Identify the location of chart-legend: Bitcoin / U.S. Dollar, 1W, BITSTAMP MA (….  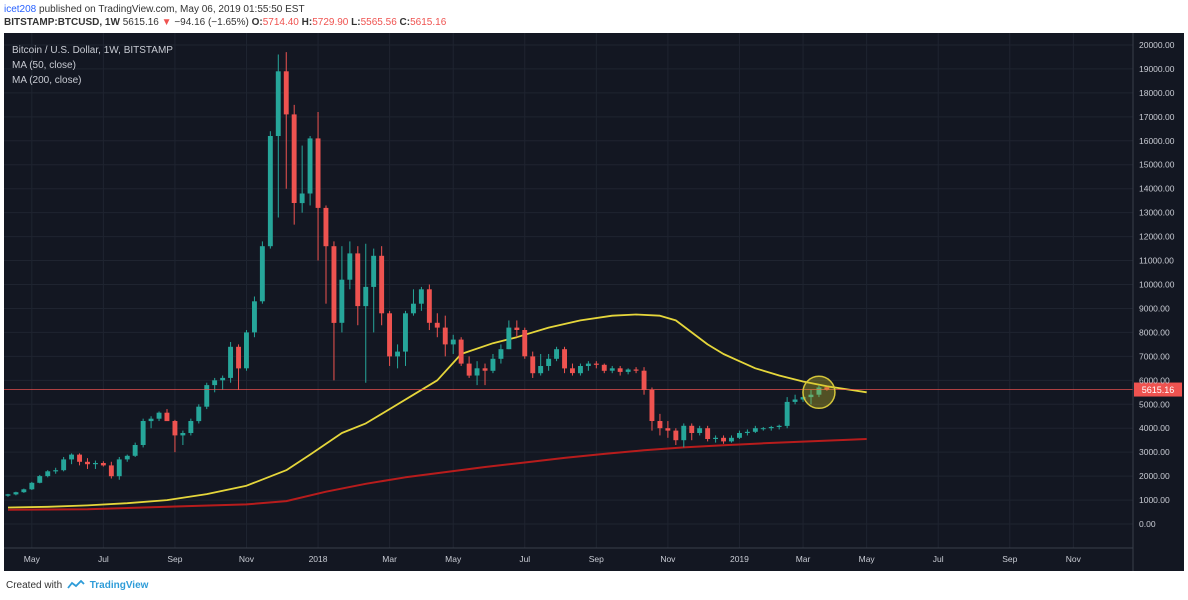
(92, 65).